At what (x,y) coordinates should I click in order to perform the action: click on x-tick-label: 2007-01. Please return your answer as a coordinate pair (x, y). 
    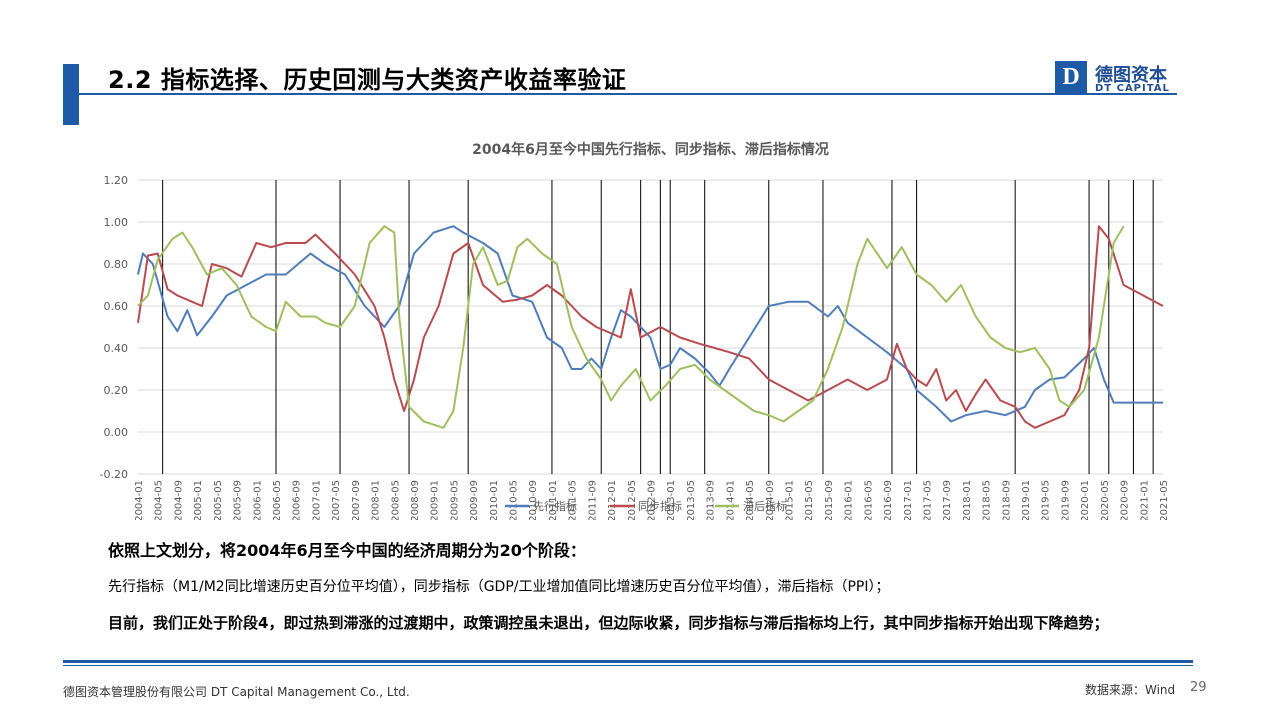
    Looking at the image, I should click on (316, 500).